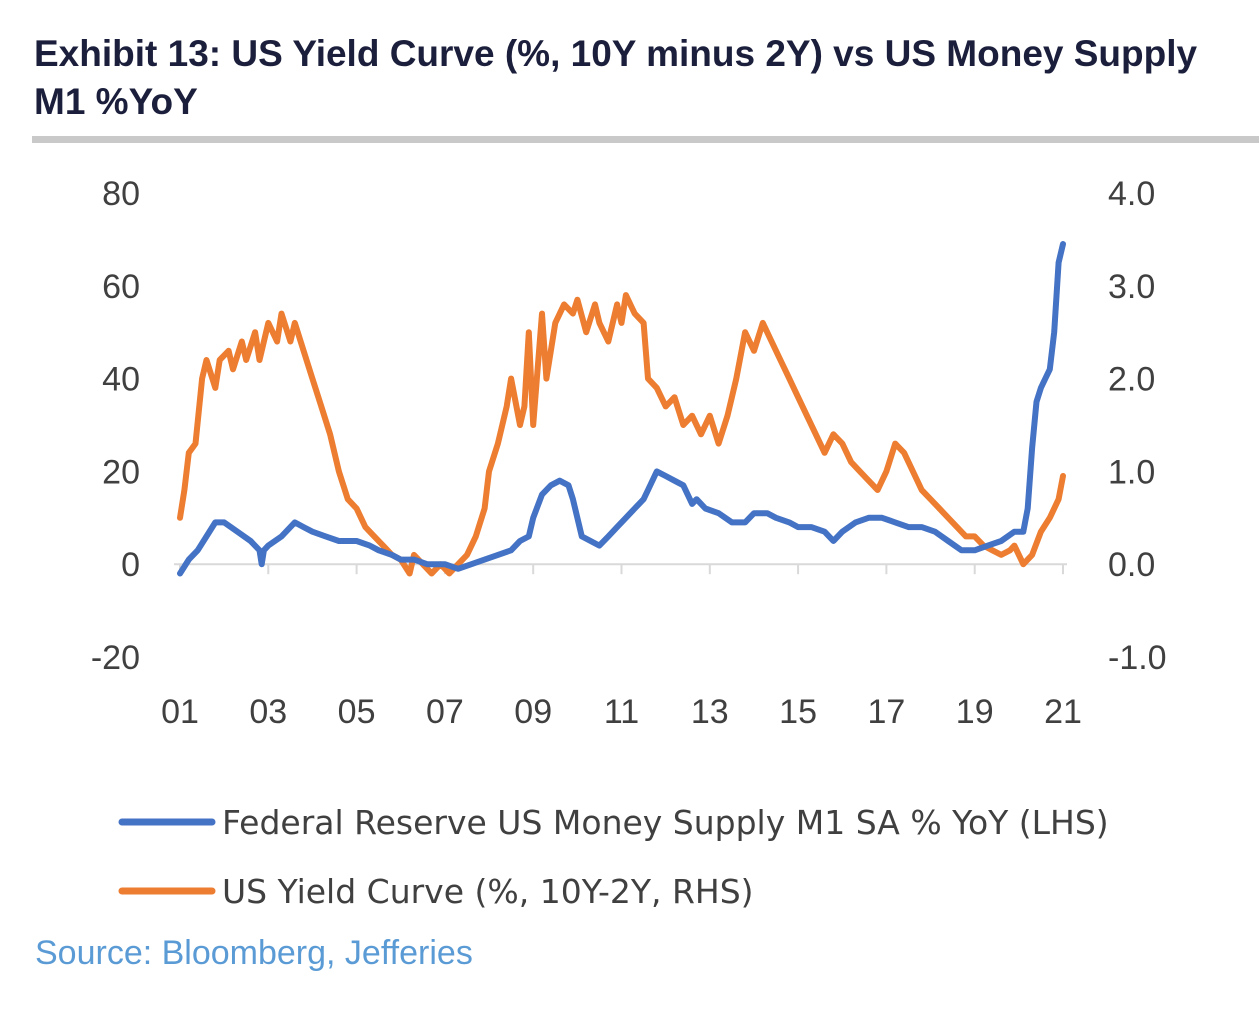 Image resolution: width=1259 pixels, height=1010 pixels. I want to click on x-tick-label: 17, so click(886, 712).